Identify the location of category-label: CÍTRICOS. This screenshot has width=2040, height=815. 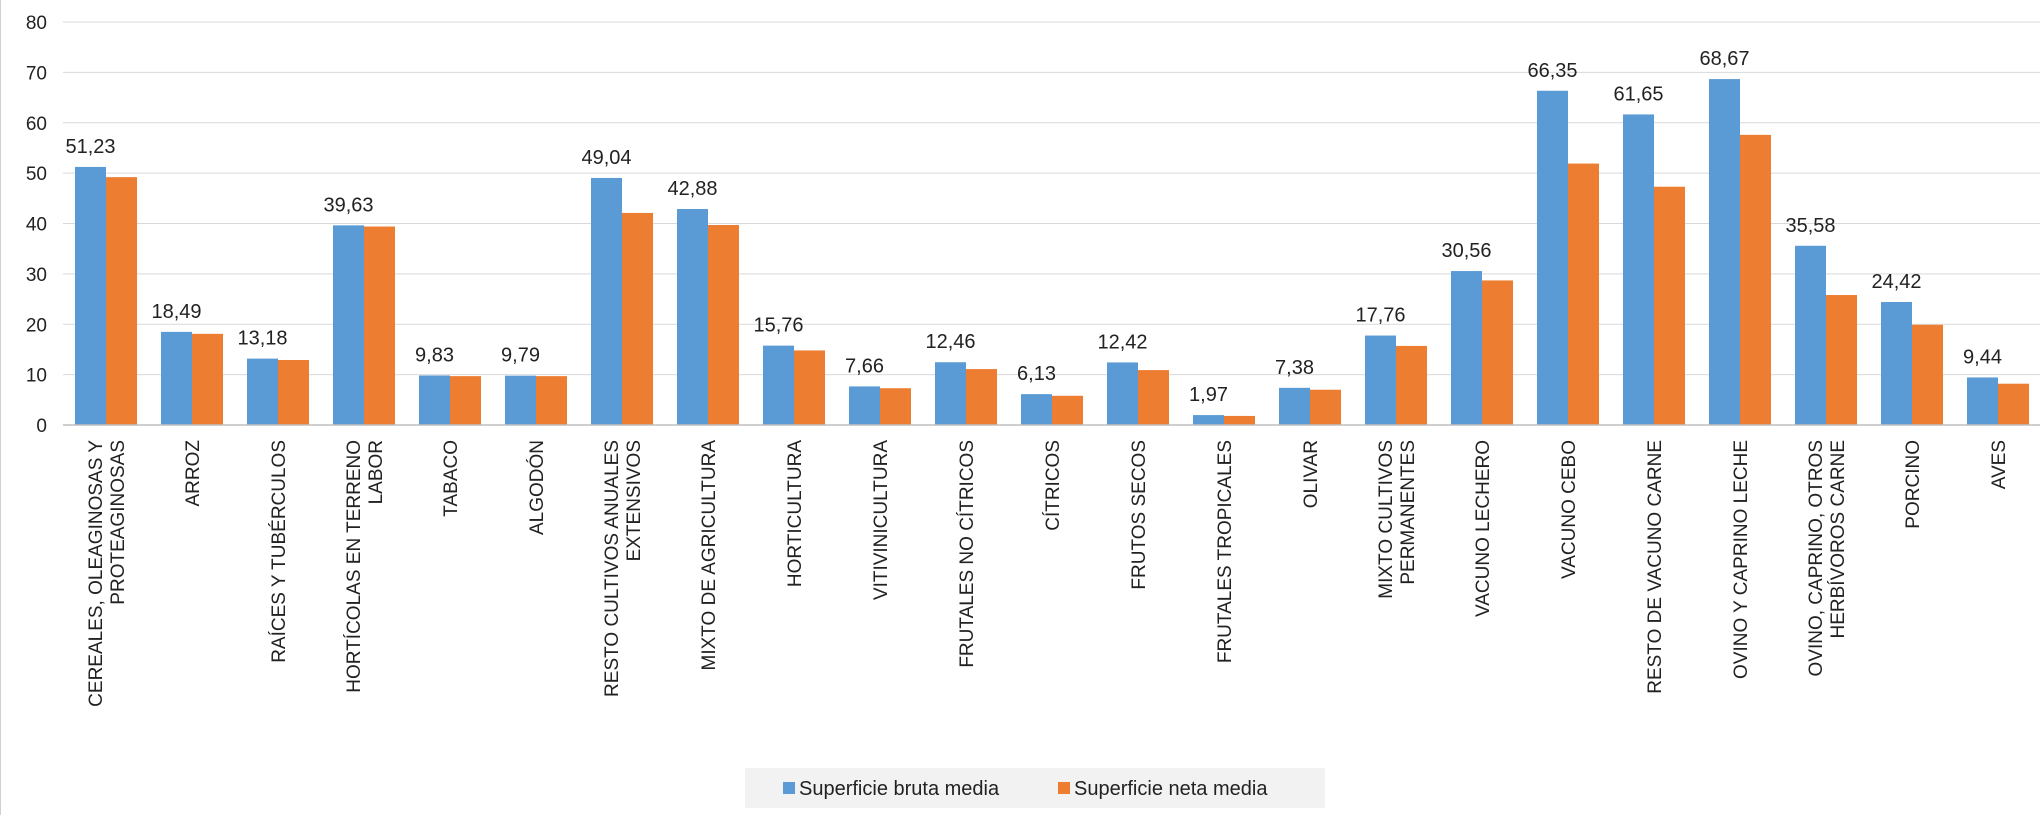
(1053, 485).